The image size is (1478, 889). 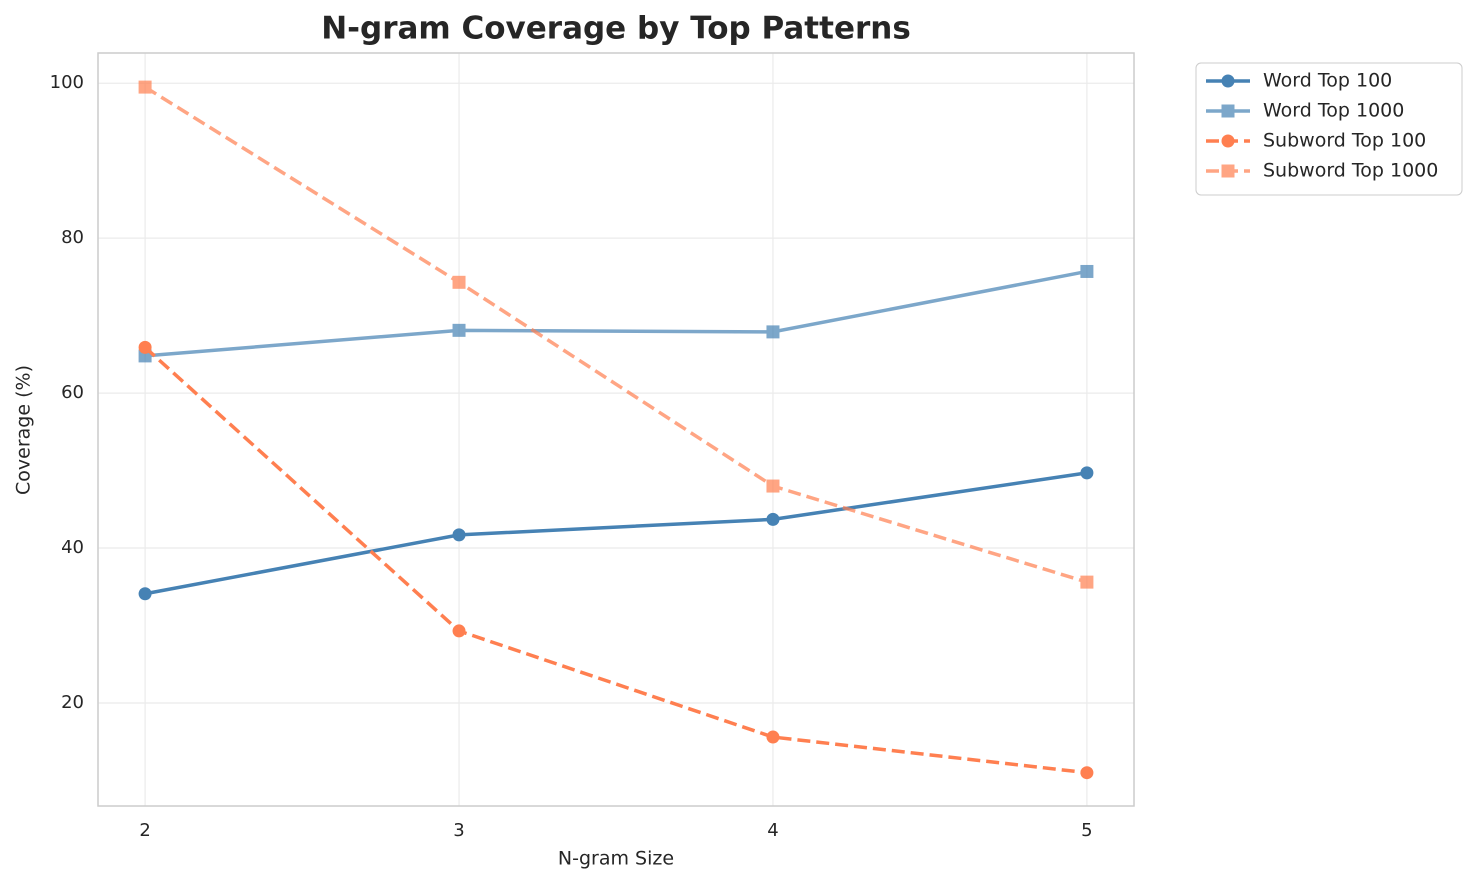 I want to click on legend-label: Subword Top 1000, so click(x=1350, y=171).